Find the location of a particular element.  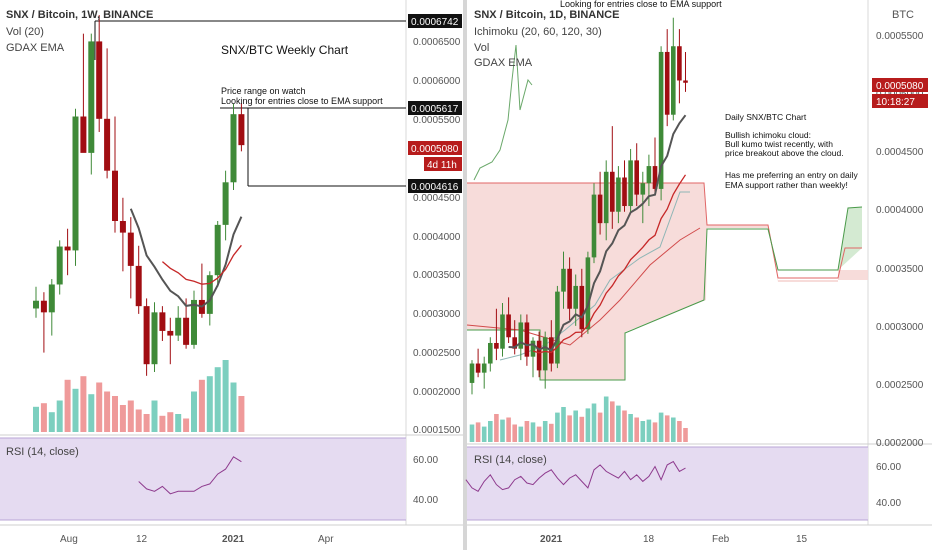

left-price-tick: 0.0006500 is located at coordinates (437, 42).